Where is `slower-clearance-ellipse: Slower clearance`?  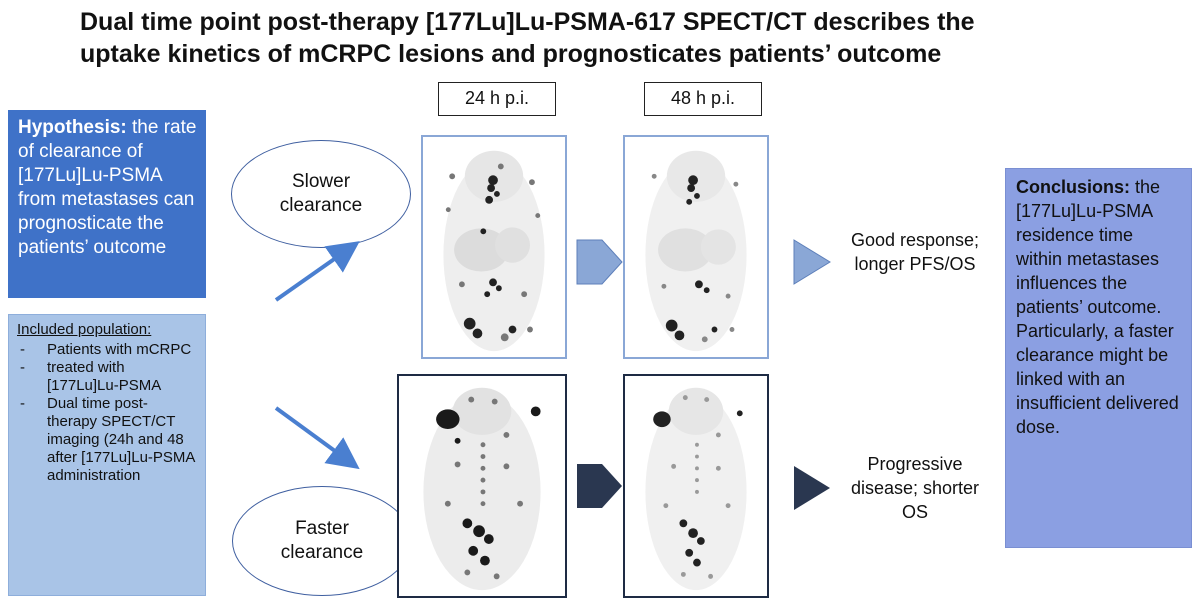
slower-clearance-ellipse: Slower clearance is located at coordinates (321, 194).